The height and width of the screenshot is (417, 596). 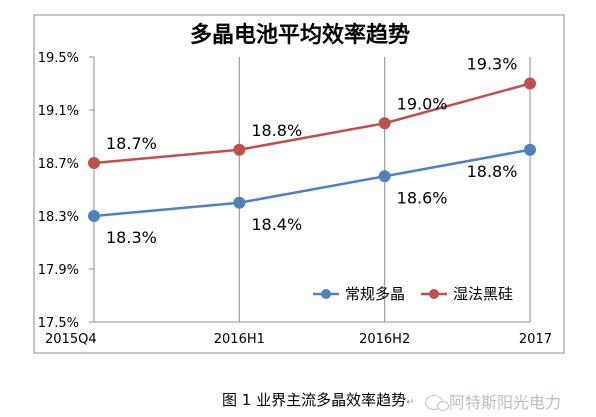 I want to click on x-tick-label: 2016H1, so click(x=239, y=339).